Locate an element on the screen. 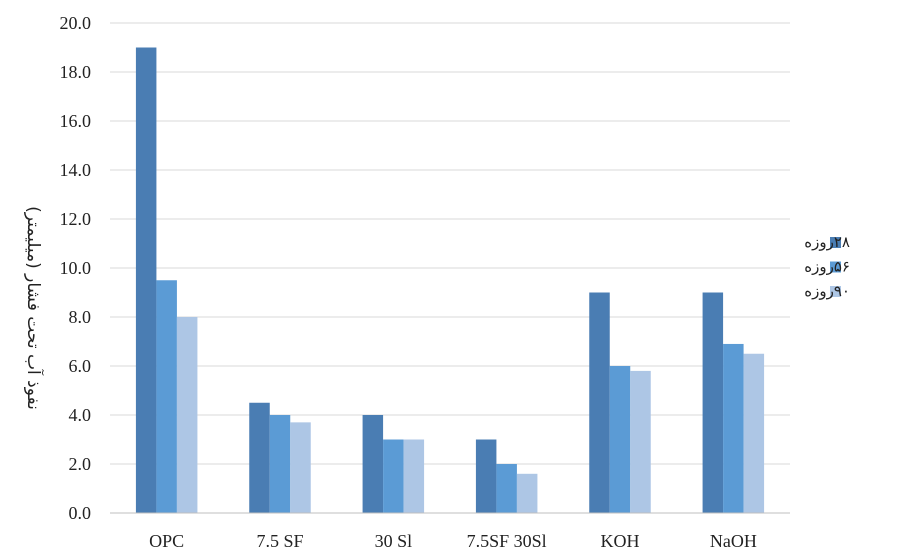  y-tick-label: 0.0 is located at coordinates (80, 513).